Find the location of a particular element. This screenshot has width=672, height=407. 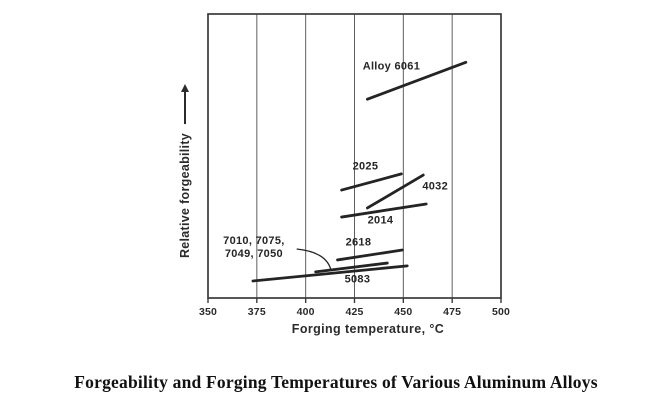

x-axis-title: Forging temperature, °C is located at coordinates (368, 329).